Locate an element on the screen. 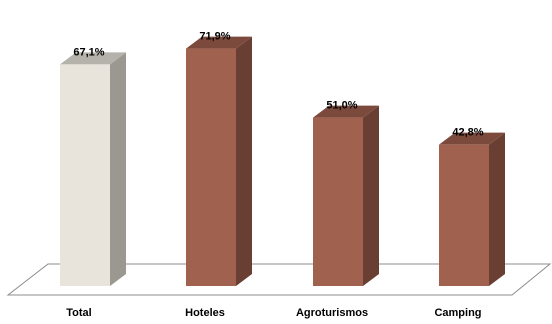 The width and height of the screenshot is (552, 324). bar-camping is located at coordinates (472, 209).